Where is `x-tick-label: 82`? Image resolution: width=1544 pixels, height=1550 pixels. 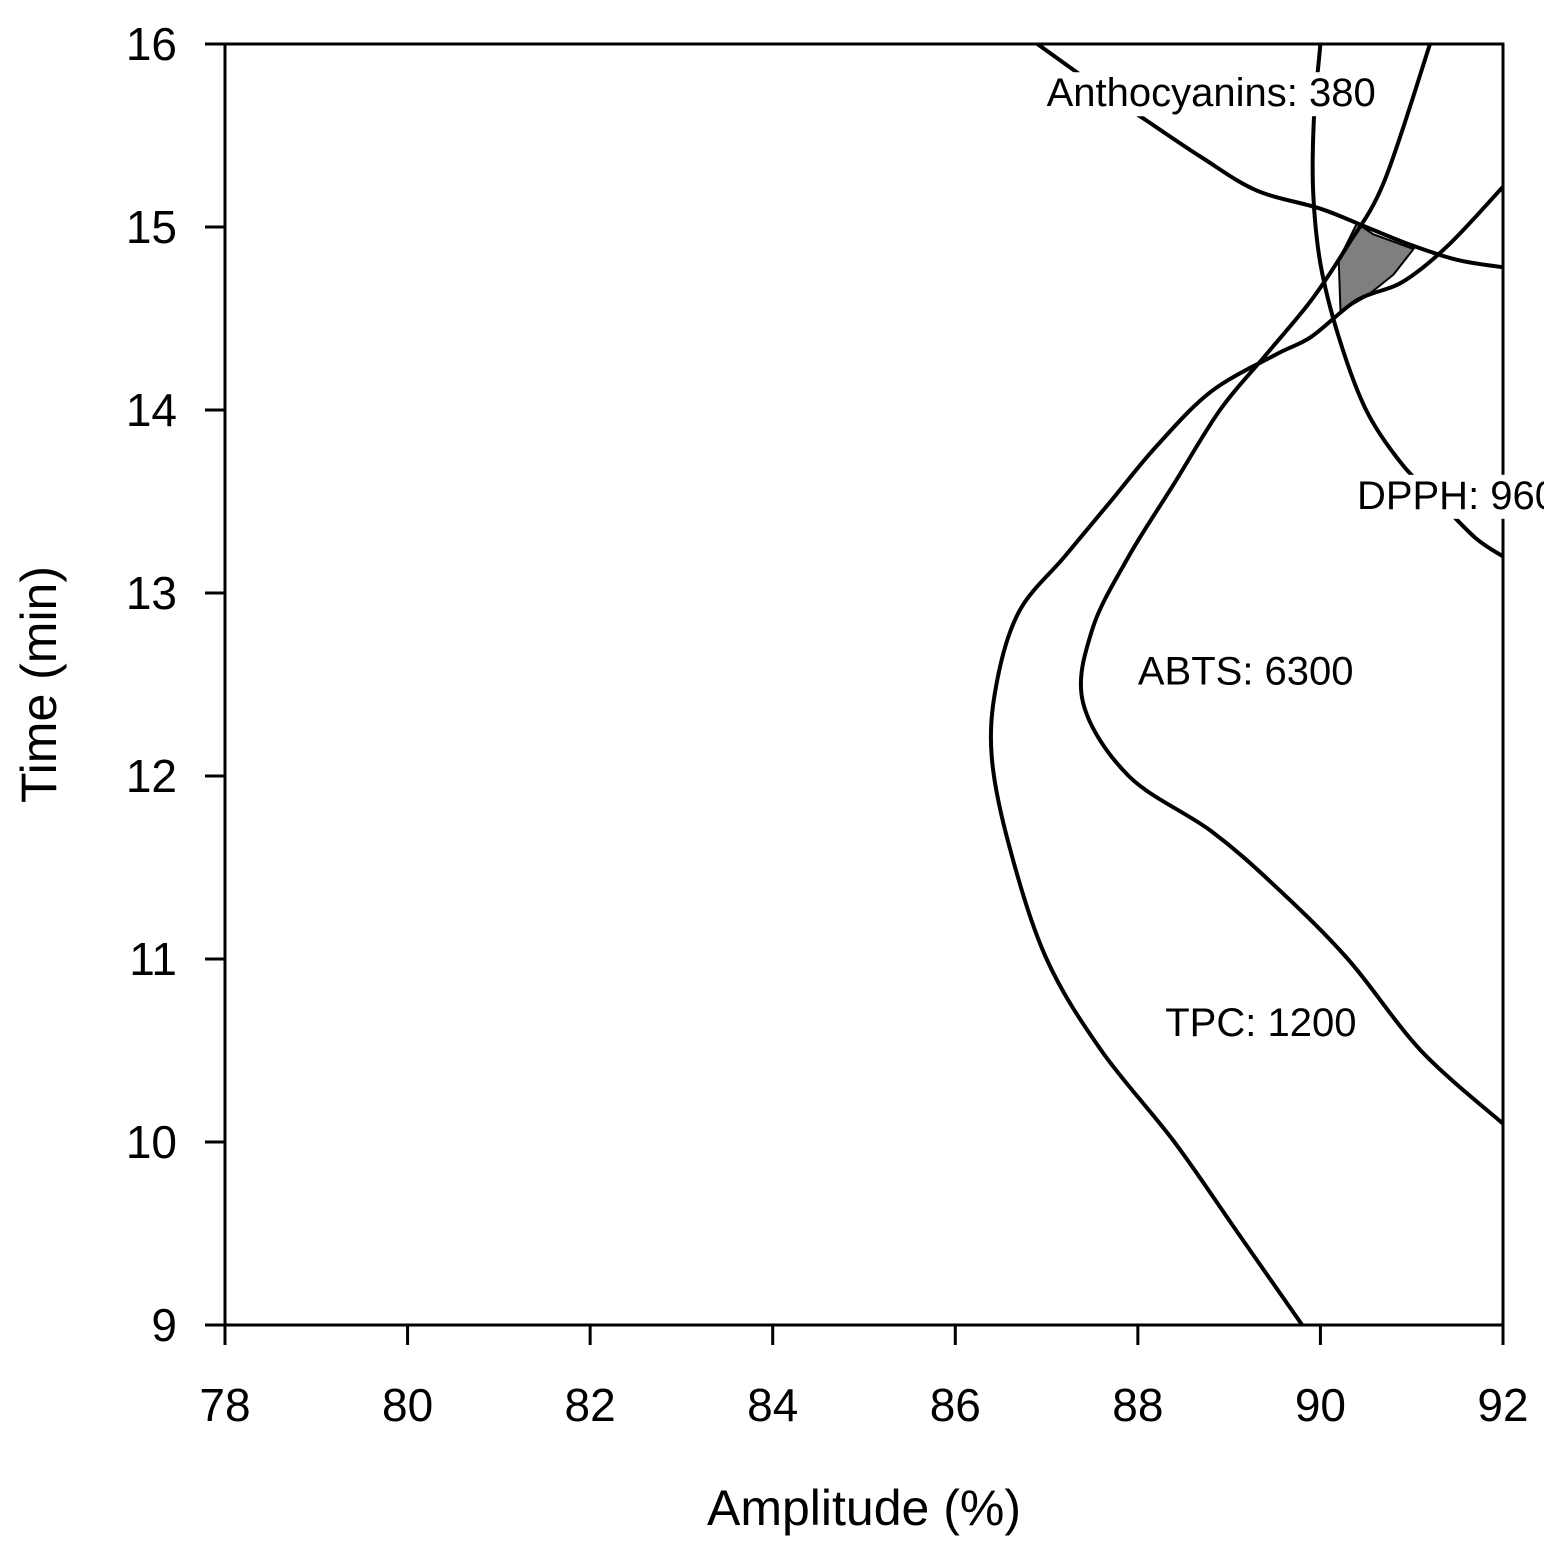
x-tick-label: 82 is located at coordinates (590, 1405).